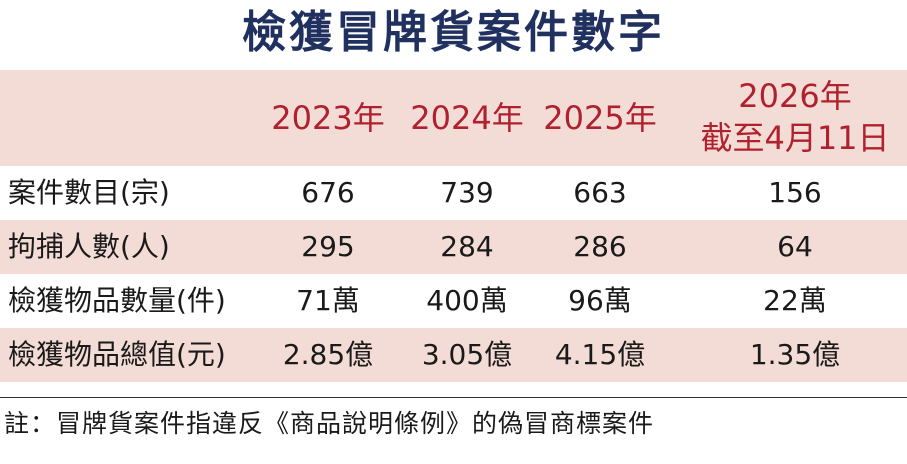 This screenshot has height=464, width=907. I want to click on table-row: 檢獲物品總值(元) 2.85億 3.05億 4.15億 1.35億, so click(453, 355).